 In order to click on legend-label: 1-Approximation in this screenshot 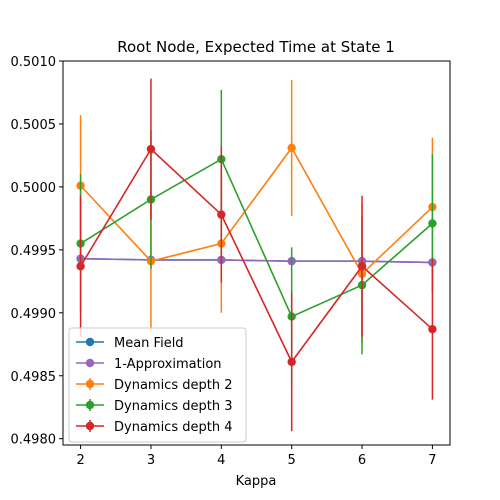, I will do `click(168, 364)`.